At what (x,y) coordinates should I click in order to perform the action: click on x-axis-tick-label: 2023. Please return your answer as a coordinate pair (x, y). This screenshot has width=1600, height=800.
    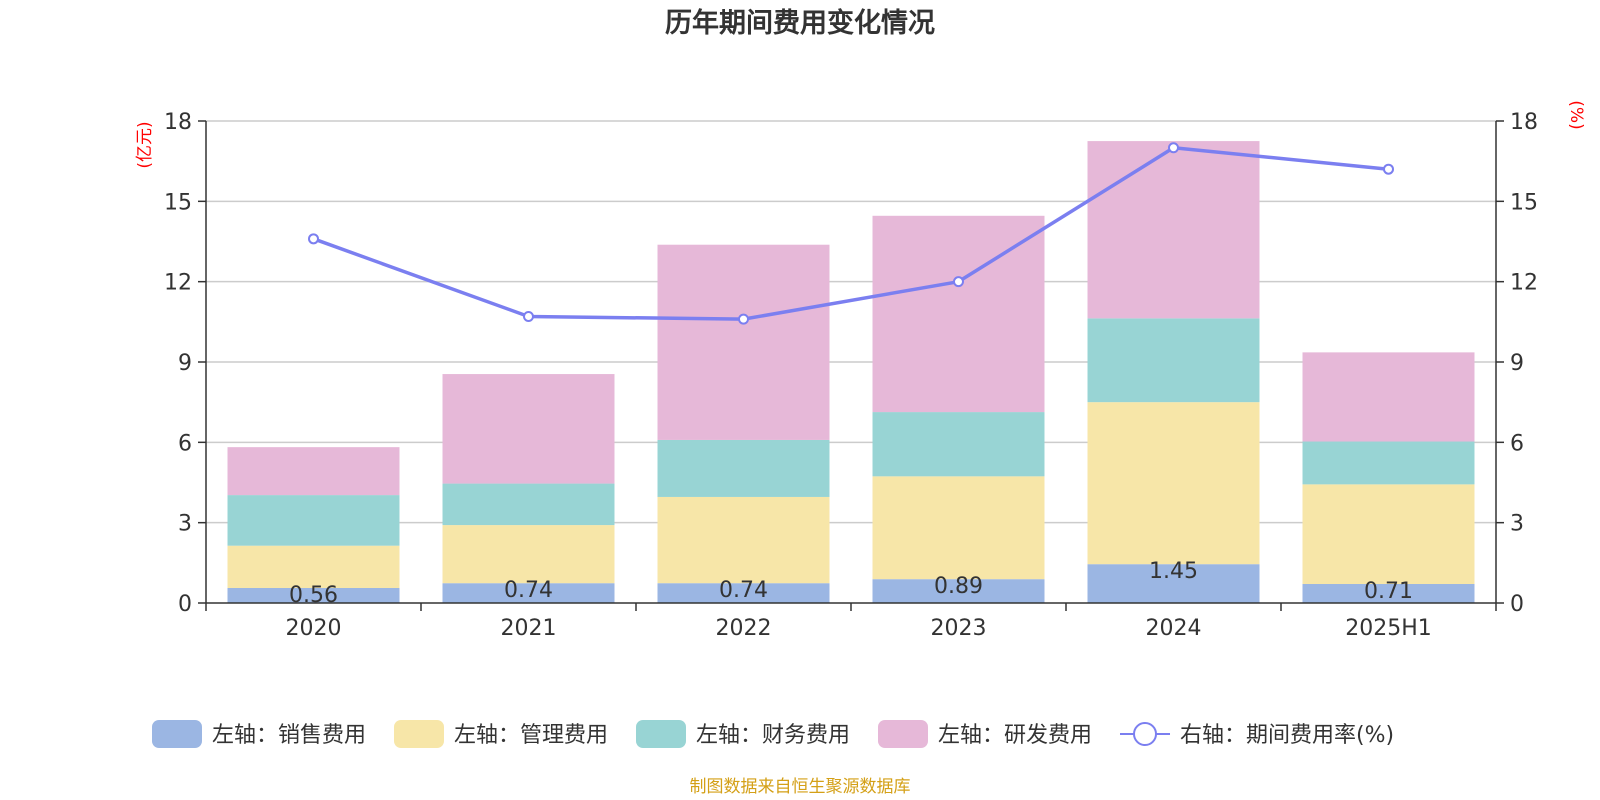
    Looking at the image, I should click on (959, 628).